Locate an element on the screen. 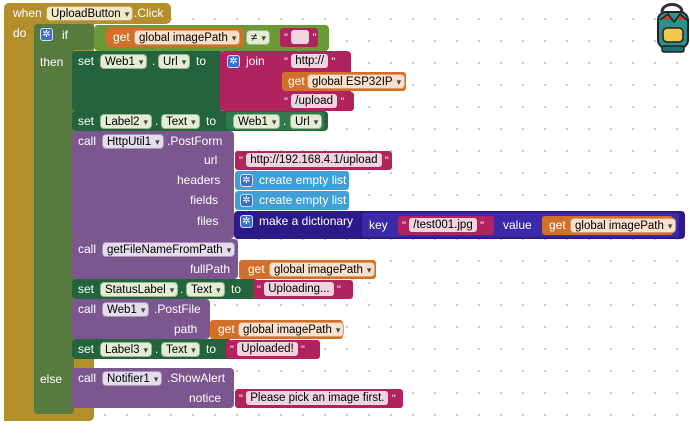 This screenshot has height=433, width=690. do-label: do is located at coordinates (20, 33).